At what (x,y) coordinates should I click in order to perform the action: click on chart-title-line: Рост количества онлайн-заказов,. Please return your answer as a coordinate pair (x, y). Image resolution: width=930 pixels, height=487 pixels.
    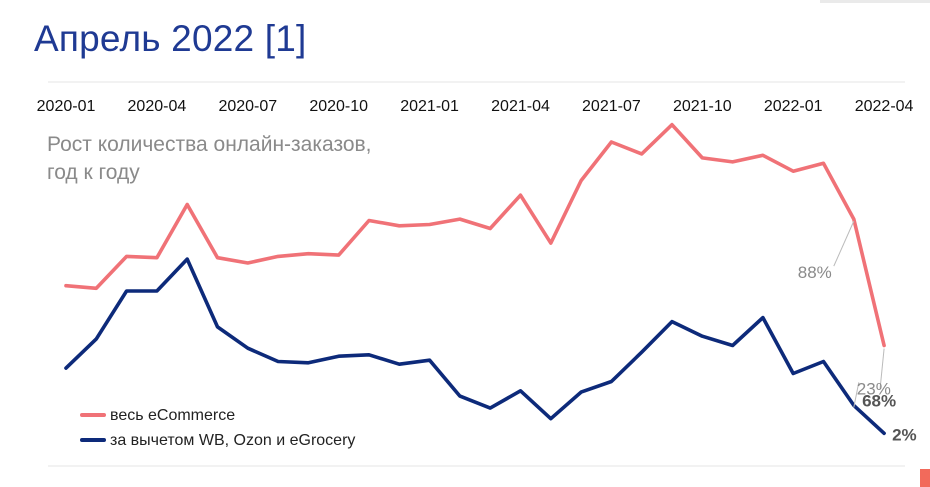
    Looking at the image, I should click on (209, 144).